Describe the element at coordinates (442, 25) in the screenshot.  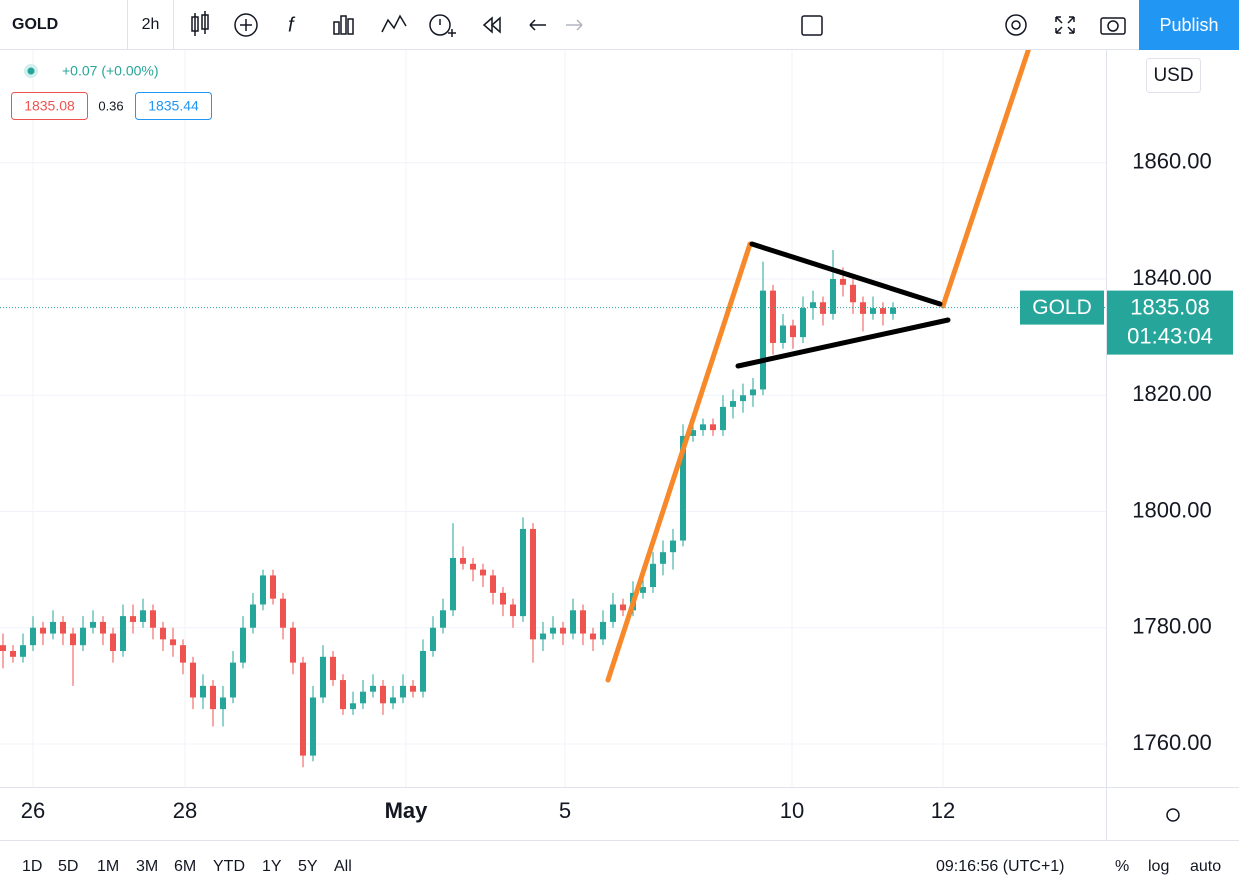
I see `alert-icon` at that location.